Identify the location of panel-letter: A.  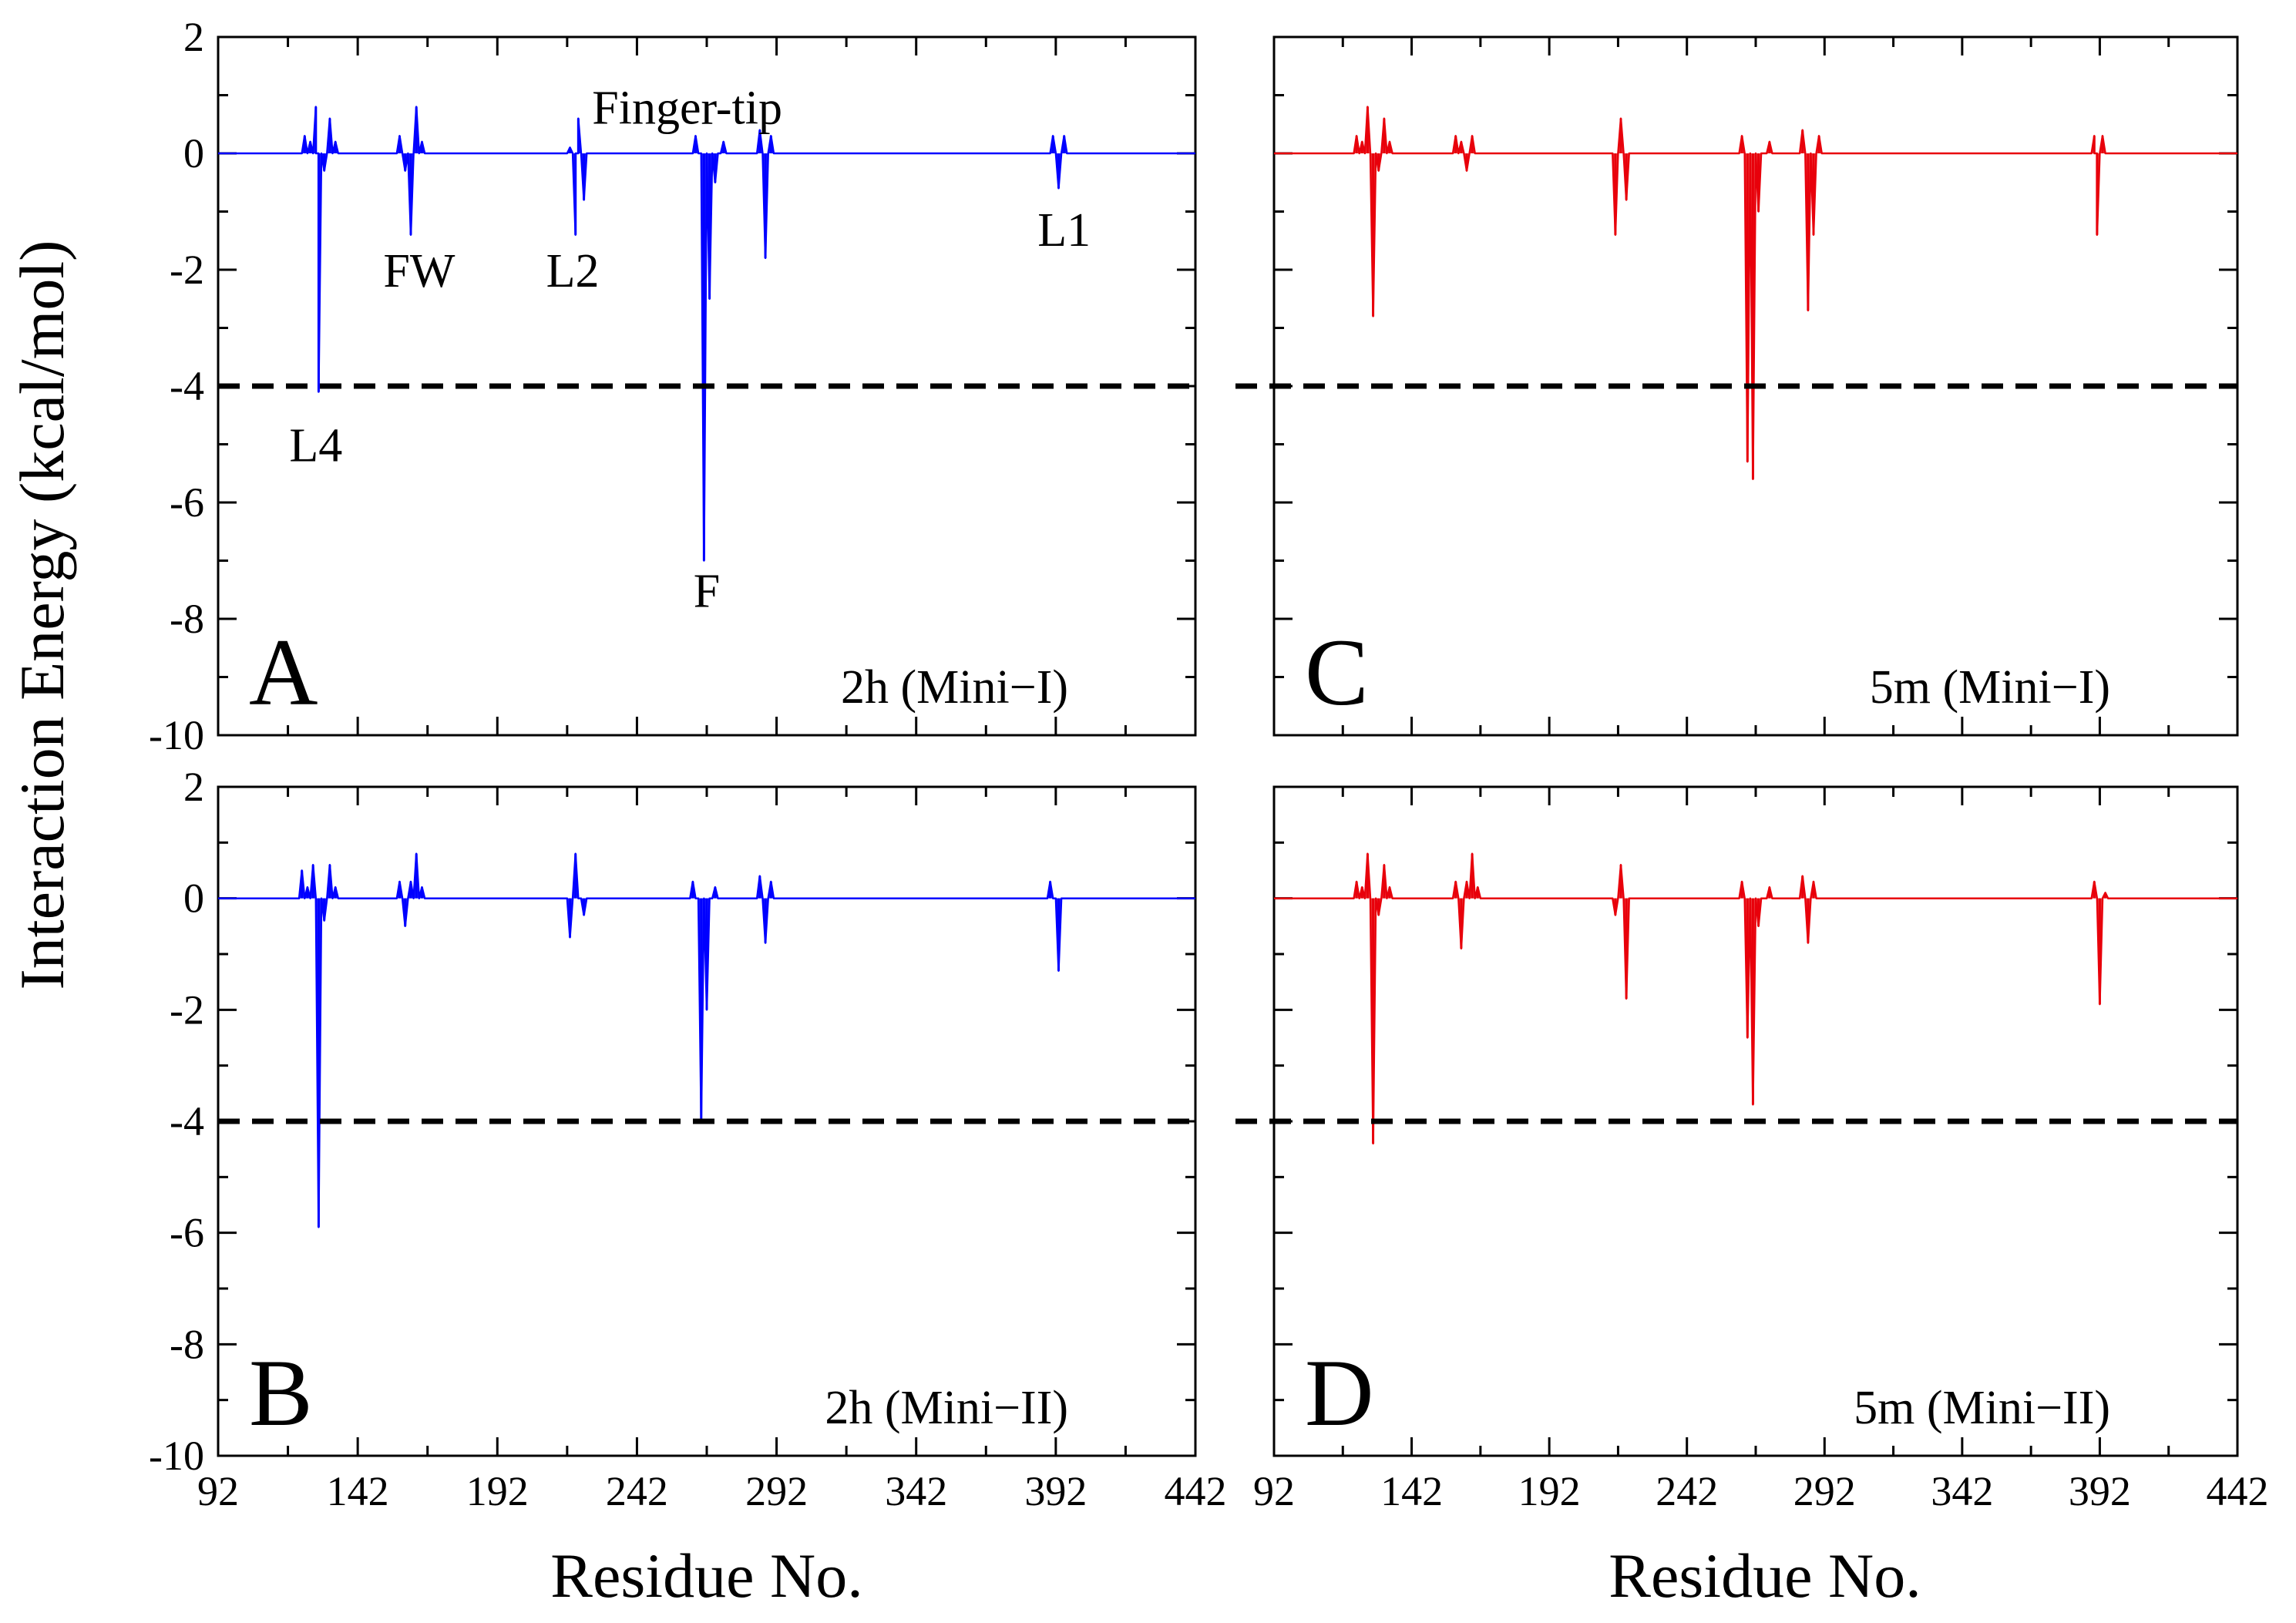
(283, 672).